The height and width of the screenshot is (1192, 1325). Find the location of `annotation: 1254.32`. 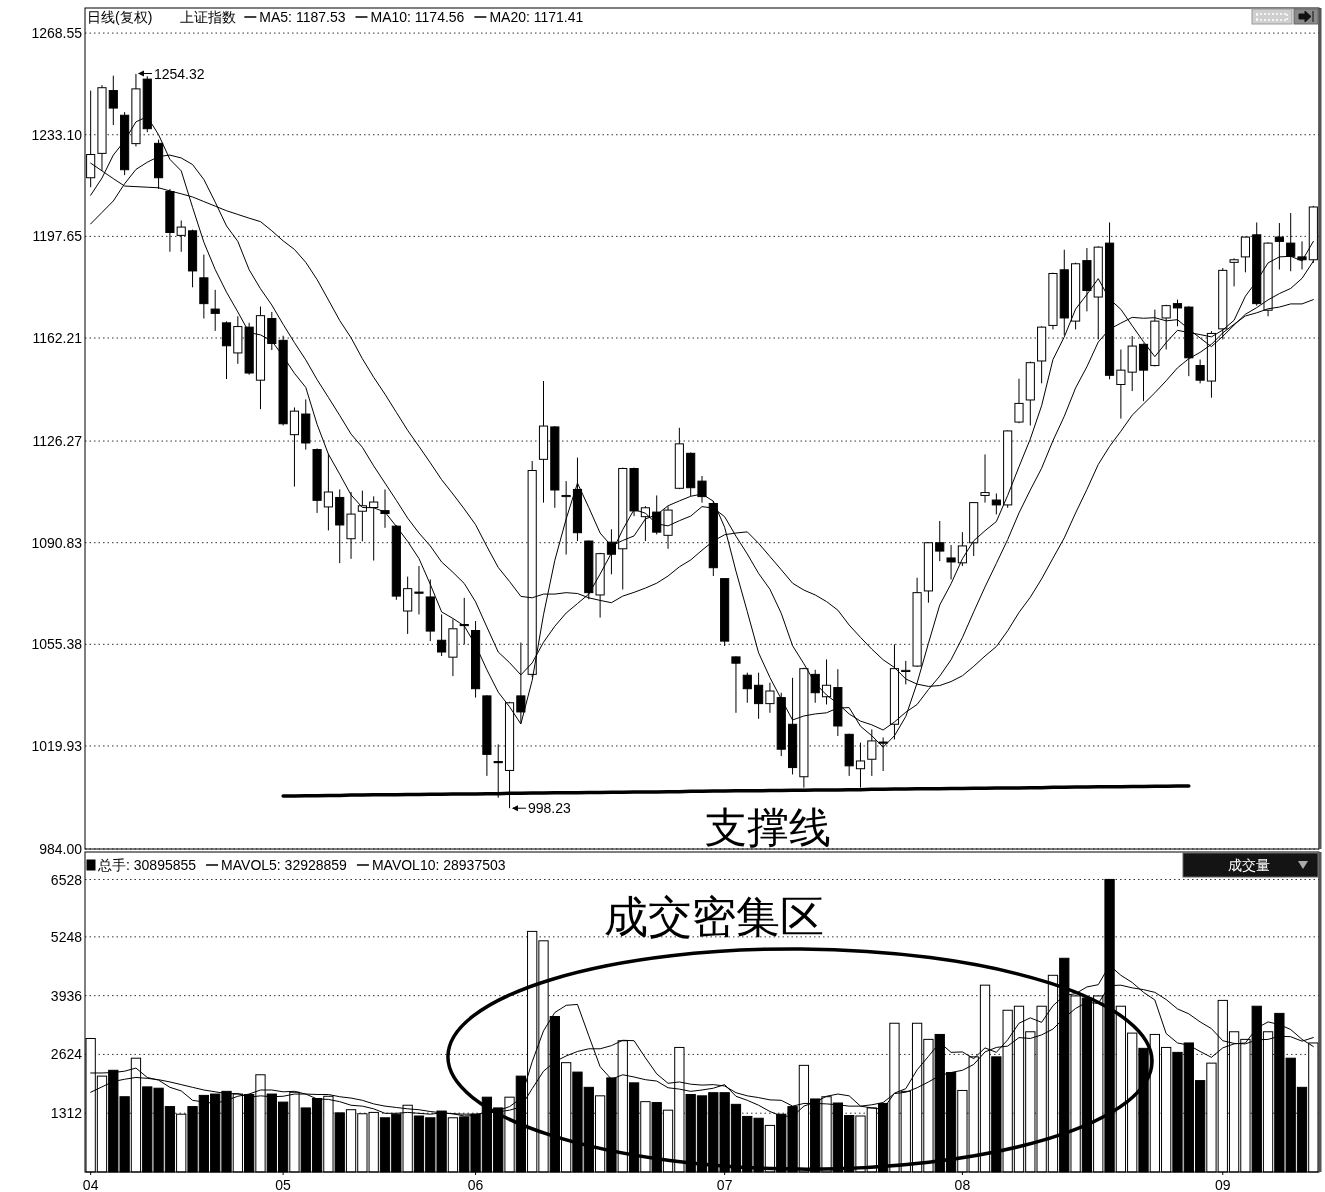

annotation: 1254.32 is located at coordinates (179, 73).